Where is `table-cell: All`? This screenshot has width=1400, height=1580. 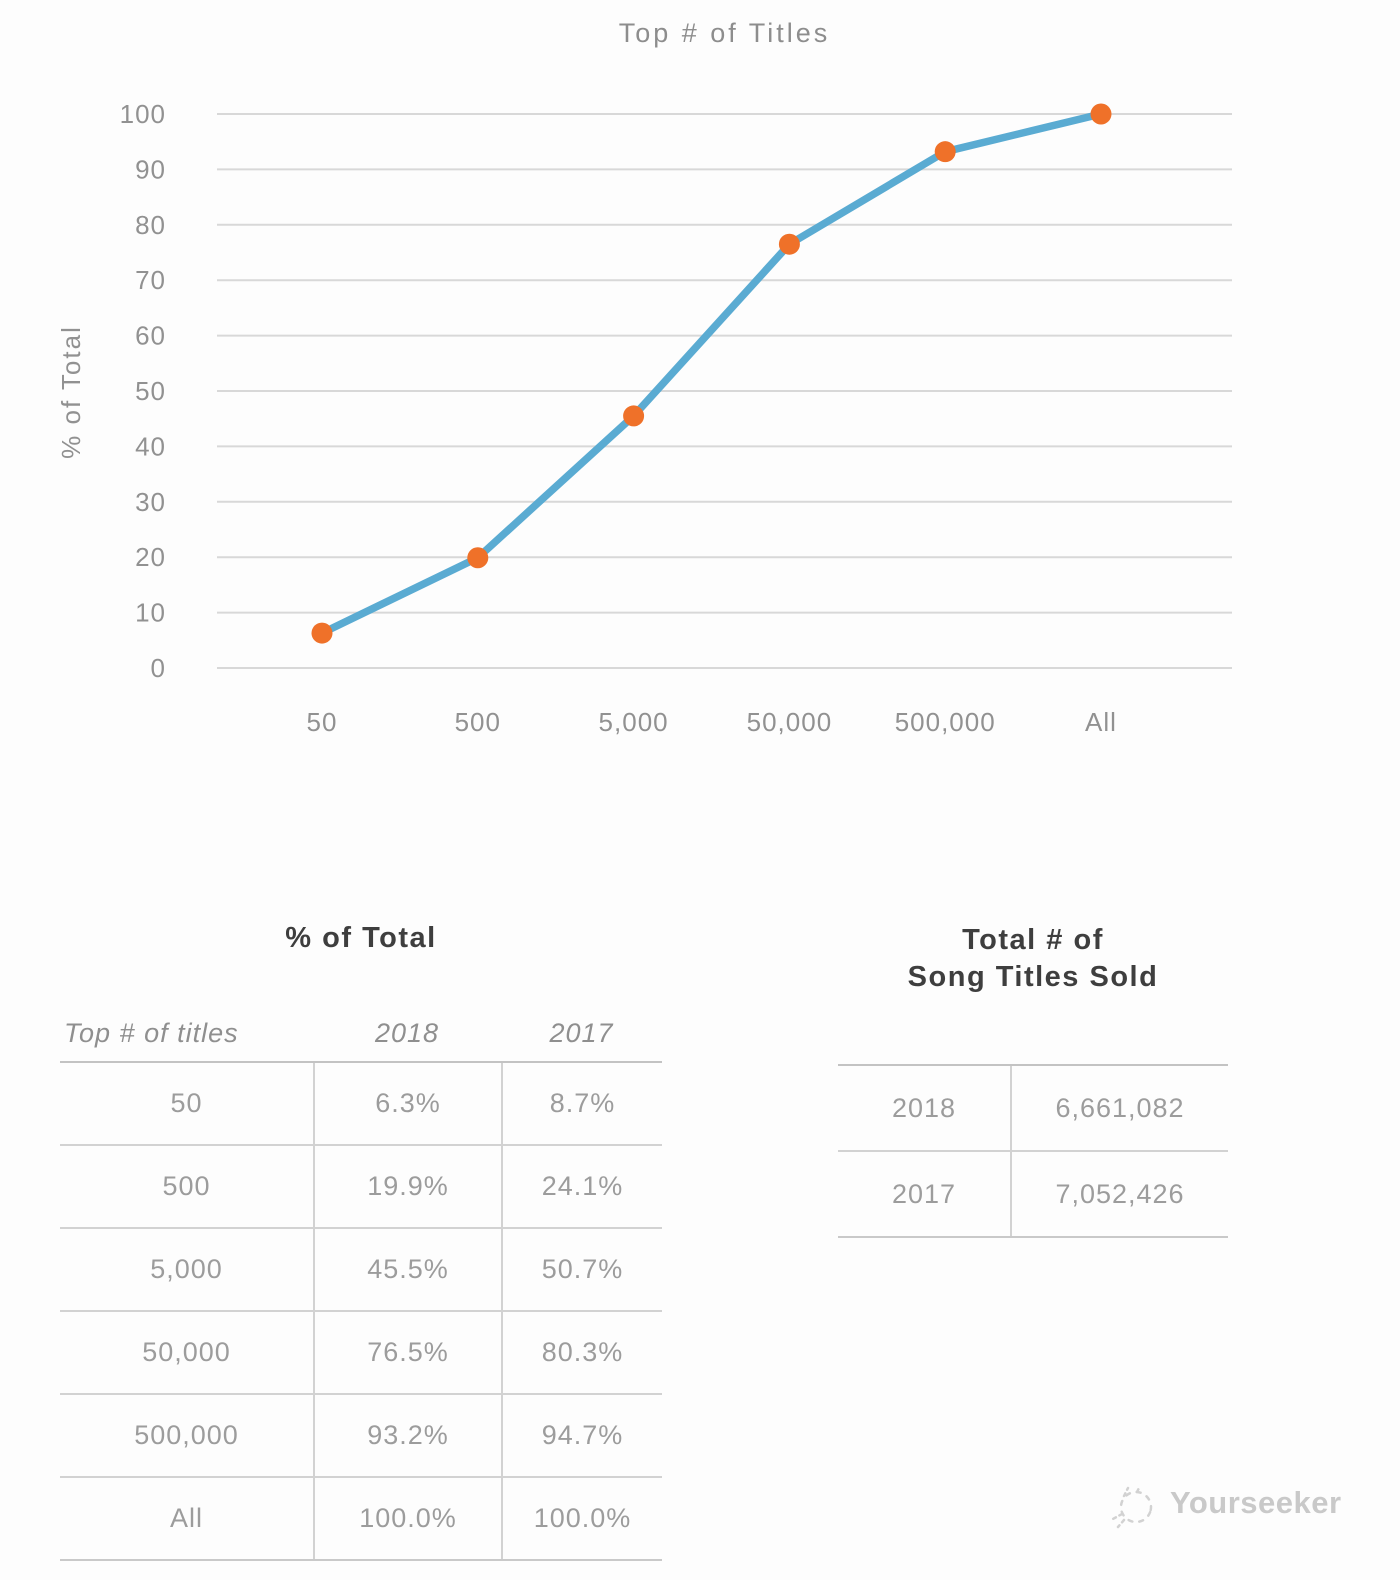 table-cell: All is located at coordinates (186, 1518).